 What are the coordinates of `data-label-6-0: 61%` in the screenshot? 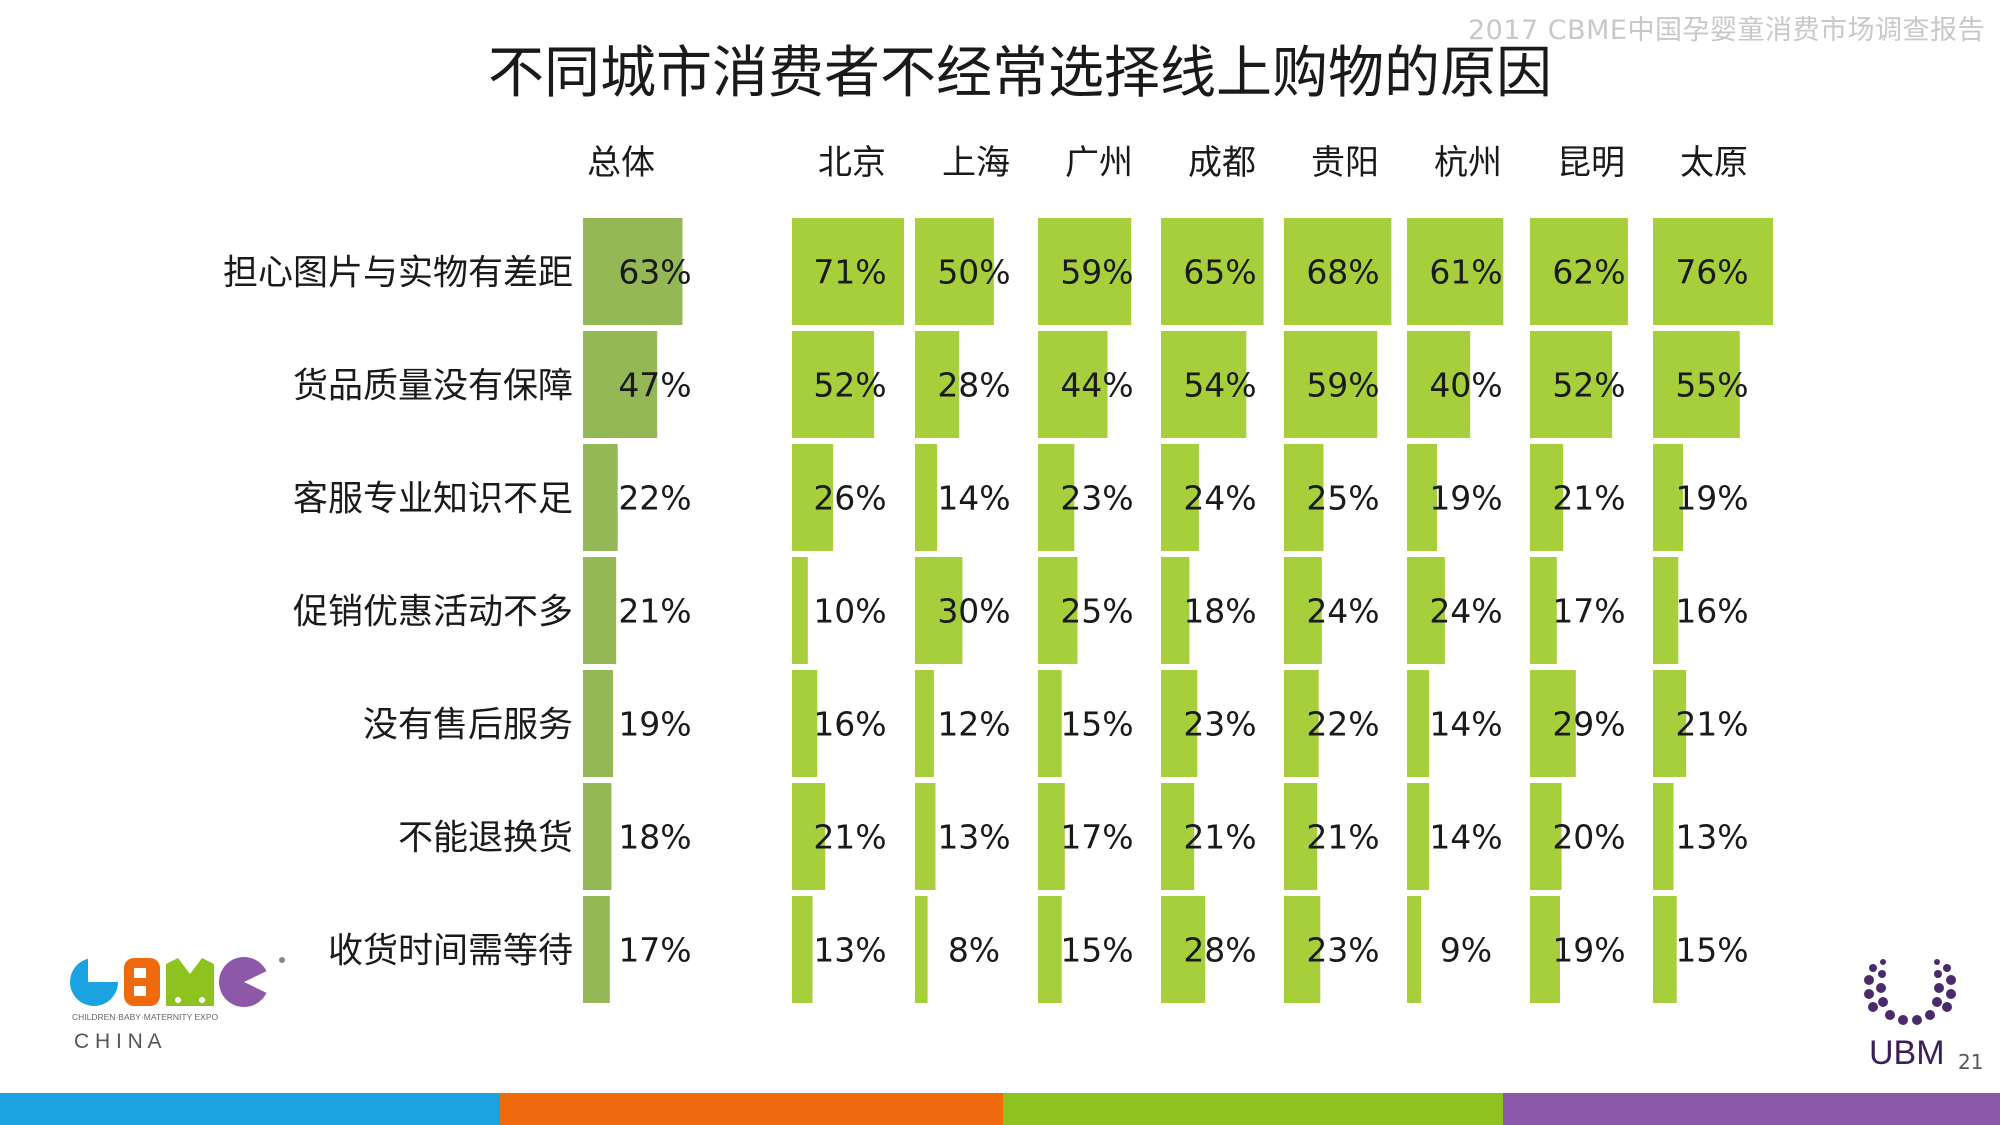 It's located at (1465, 272).